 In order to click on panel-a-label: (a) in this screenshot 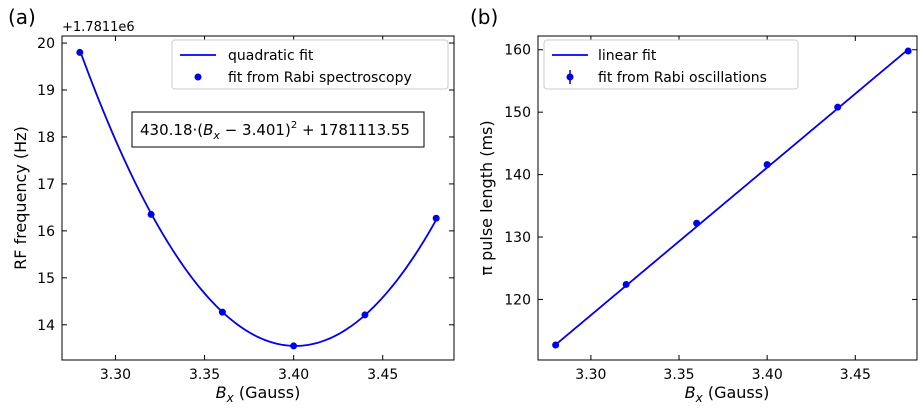, I will do `click(22, 17)`.